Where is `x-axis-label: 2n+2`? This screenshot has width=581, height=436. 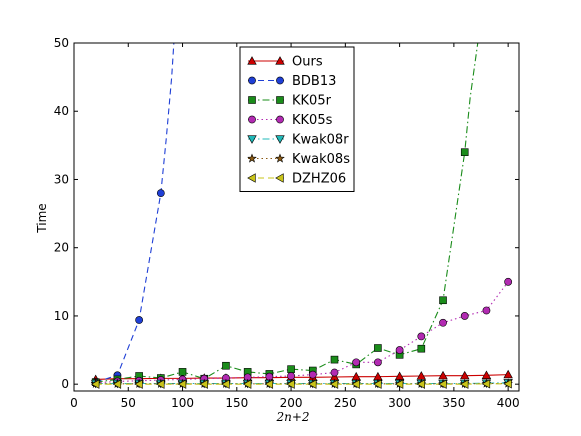 x-axis-label: 2n+2 is located at coordinates (292, 417).